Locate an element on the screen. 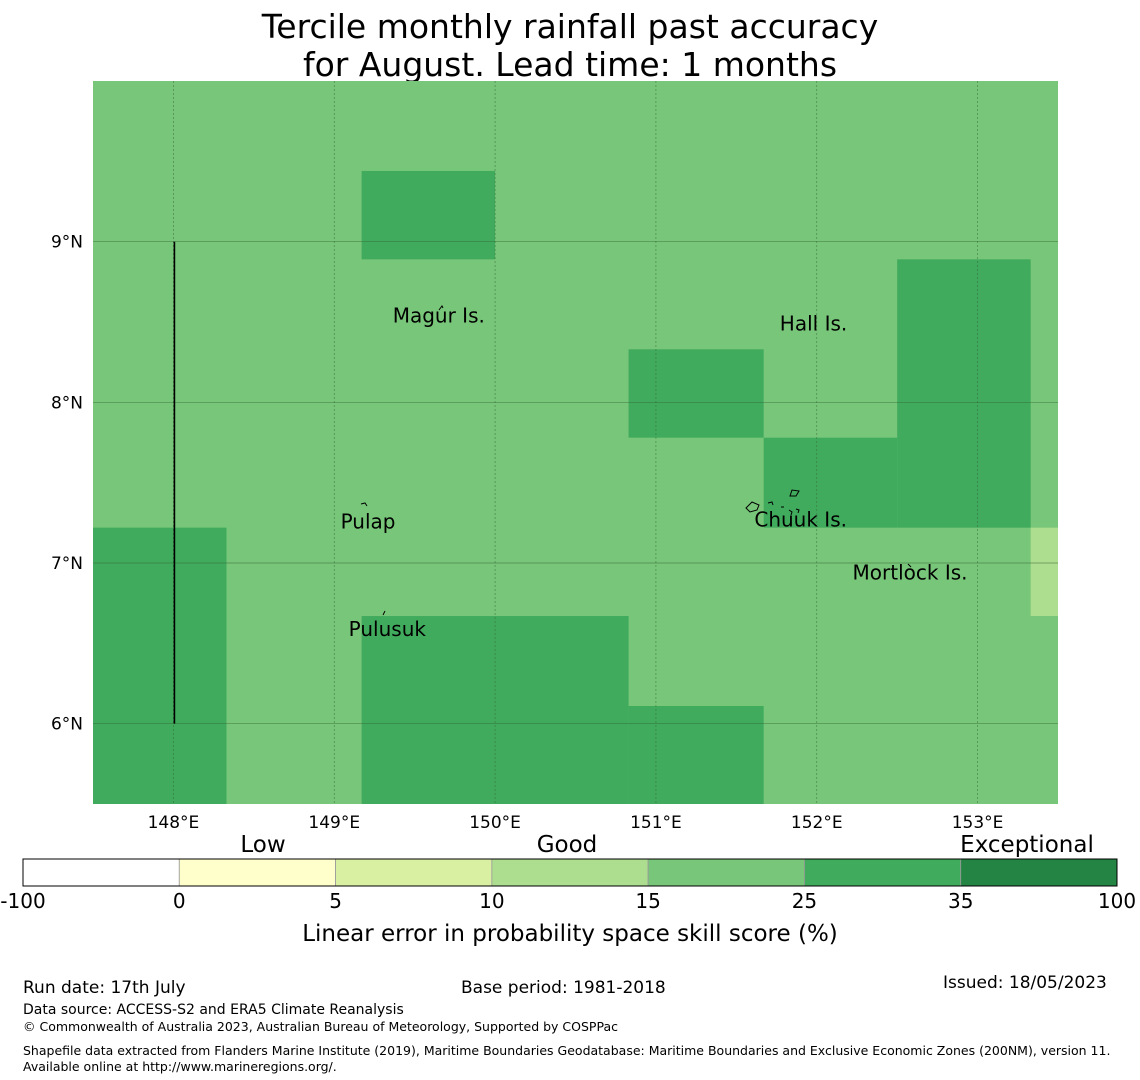 The width and height of the screenshot is (1140, 1080). latitude-tick-label: 7°N is located at coordinates (67, 564).